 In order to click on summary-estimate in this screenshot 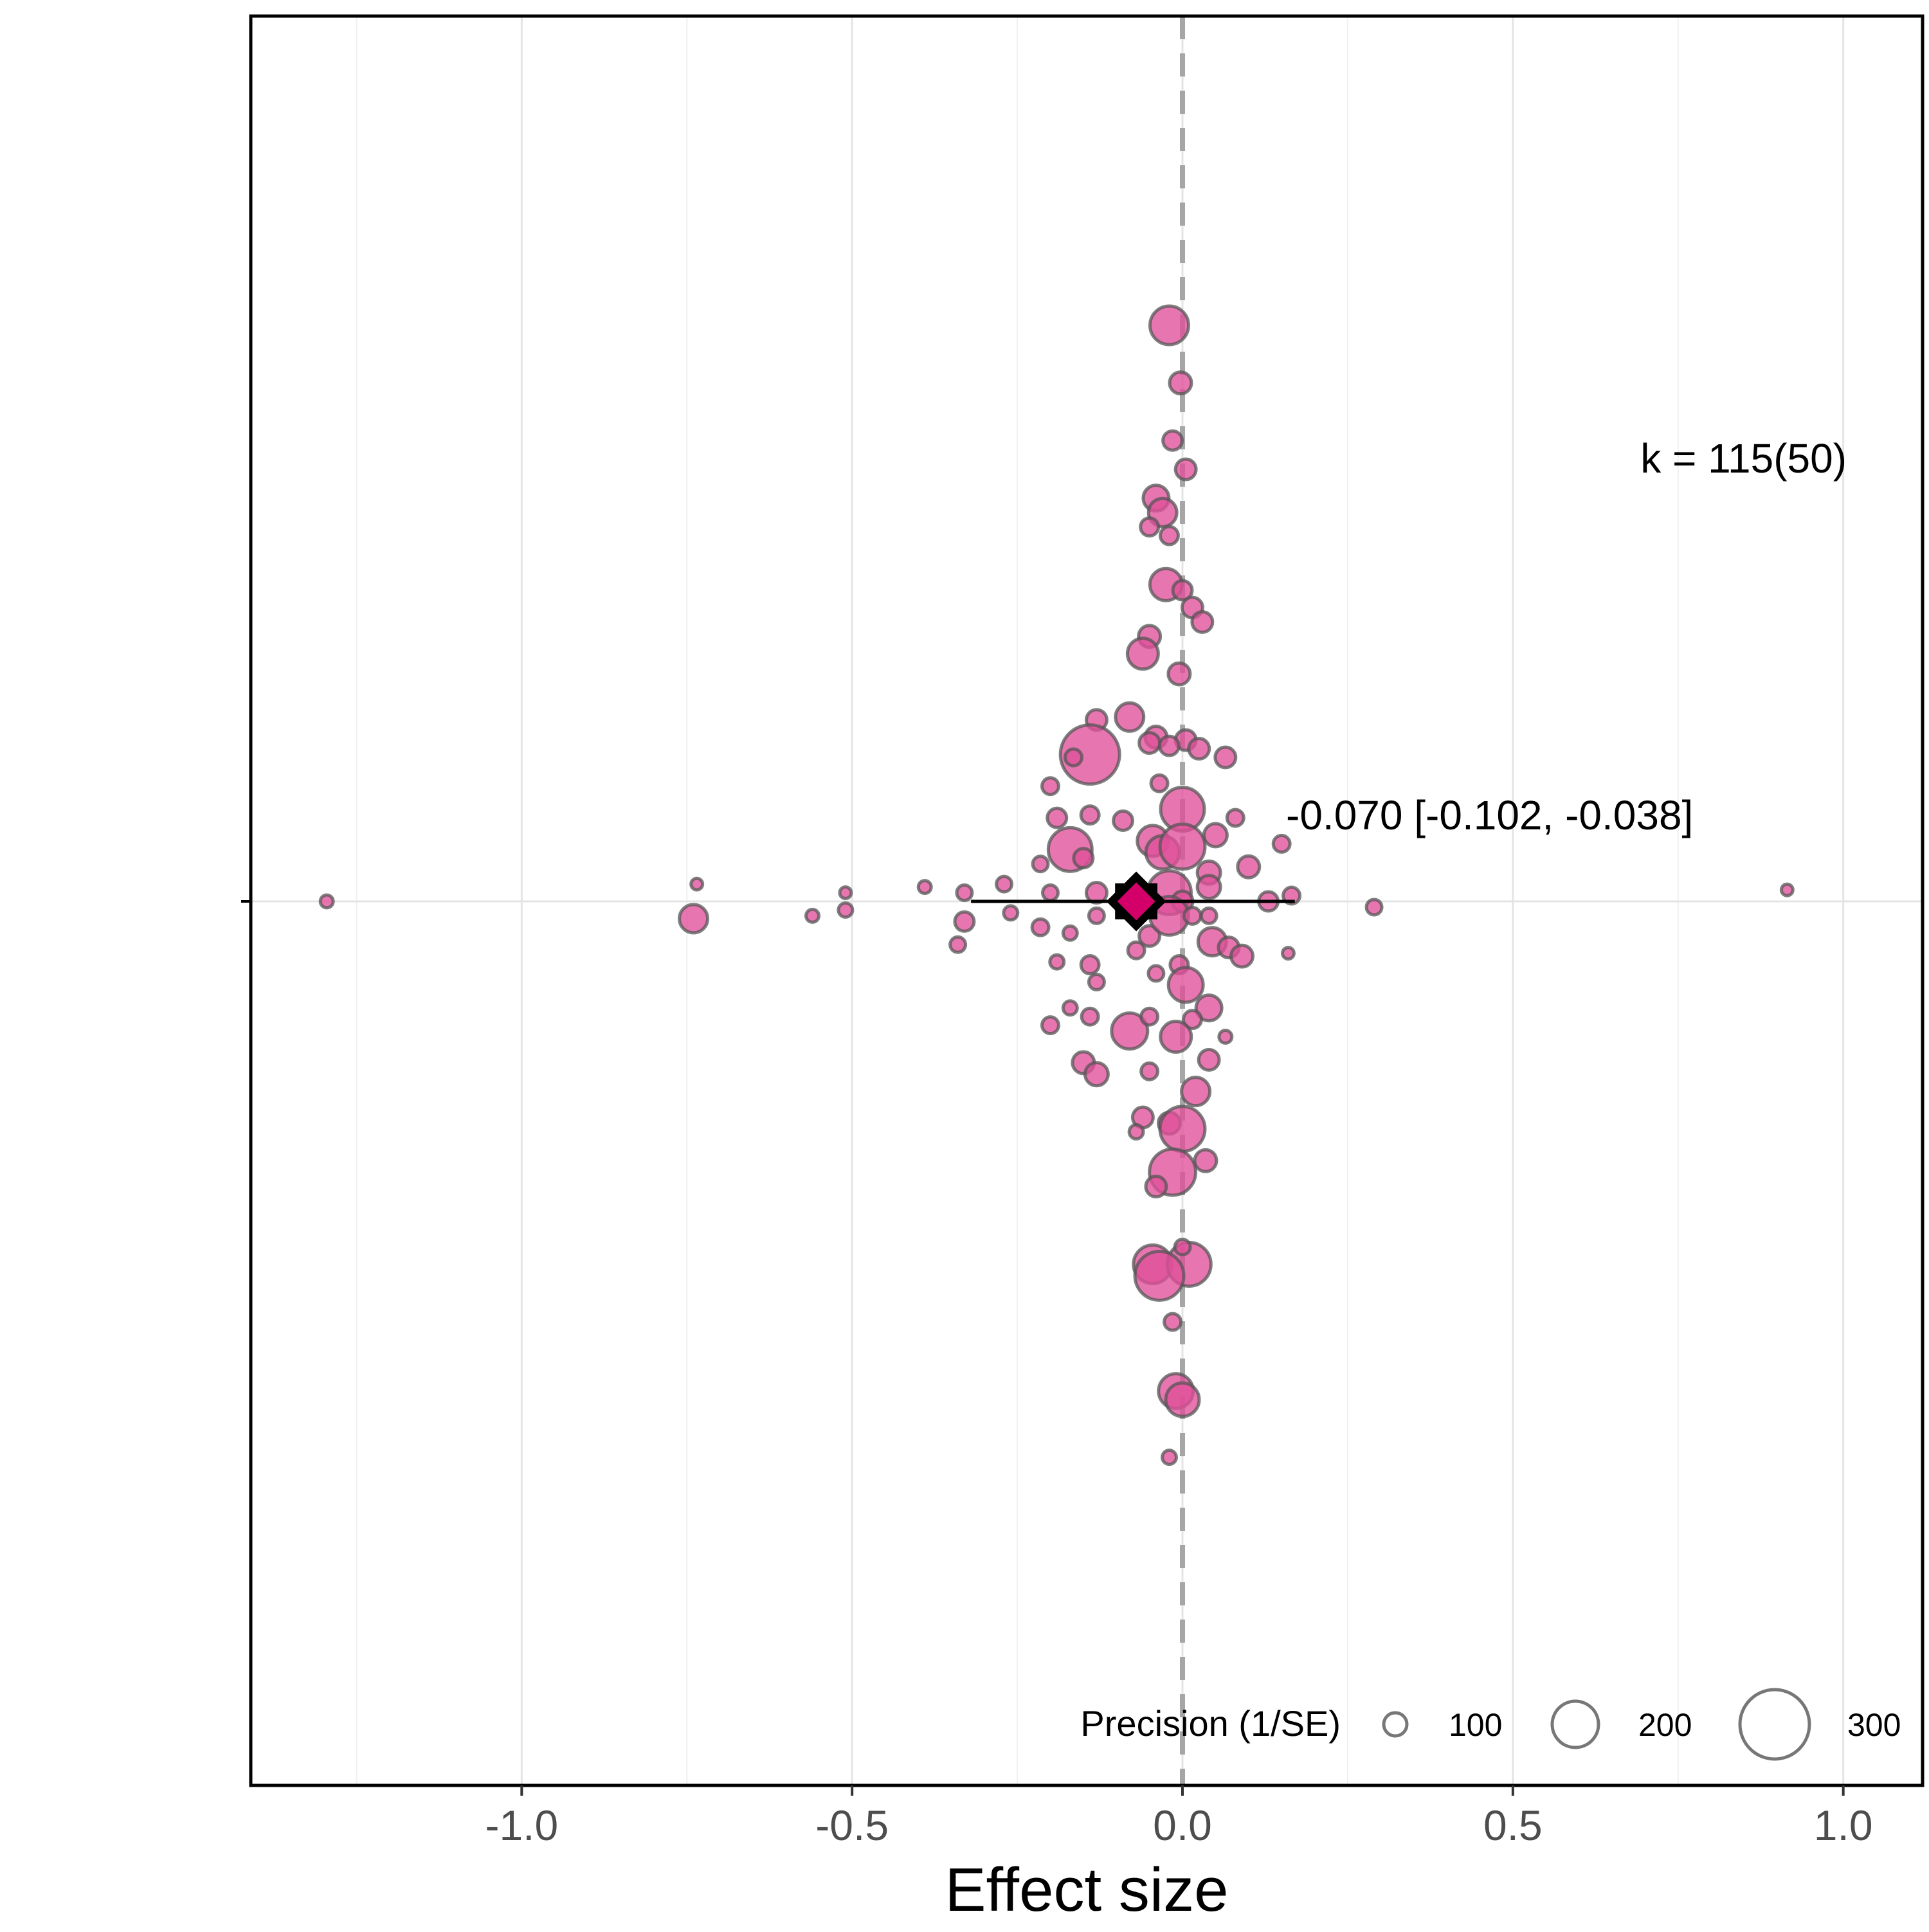, I will do `click(1133, 901)`.